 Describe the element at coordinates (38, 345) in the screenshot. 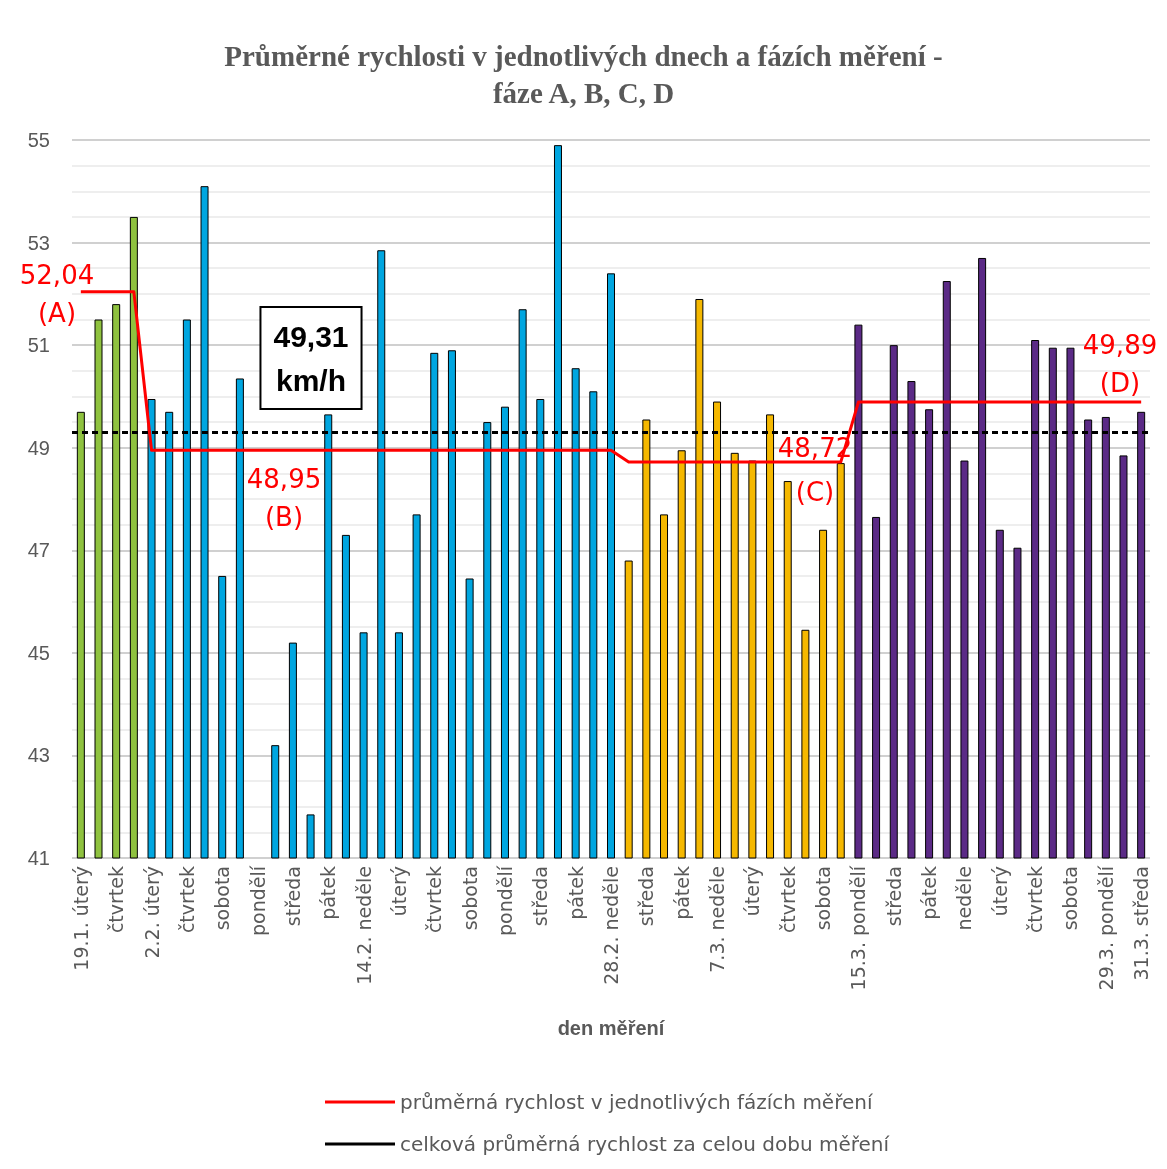

I see `y-tick-label: 51` at that location.